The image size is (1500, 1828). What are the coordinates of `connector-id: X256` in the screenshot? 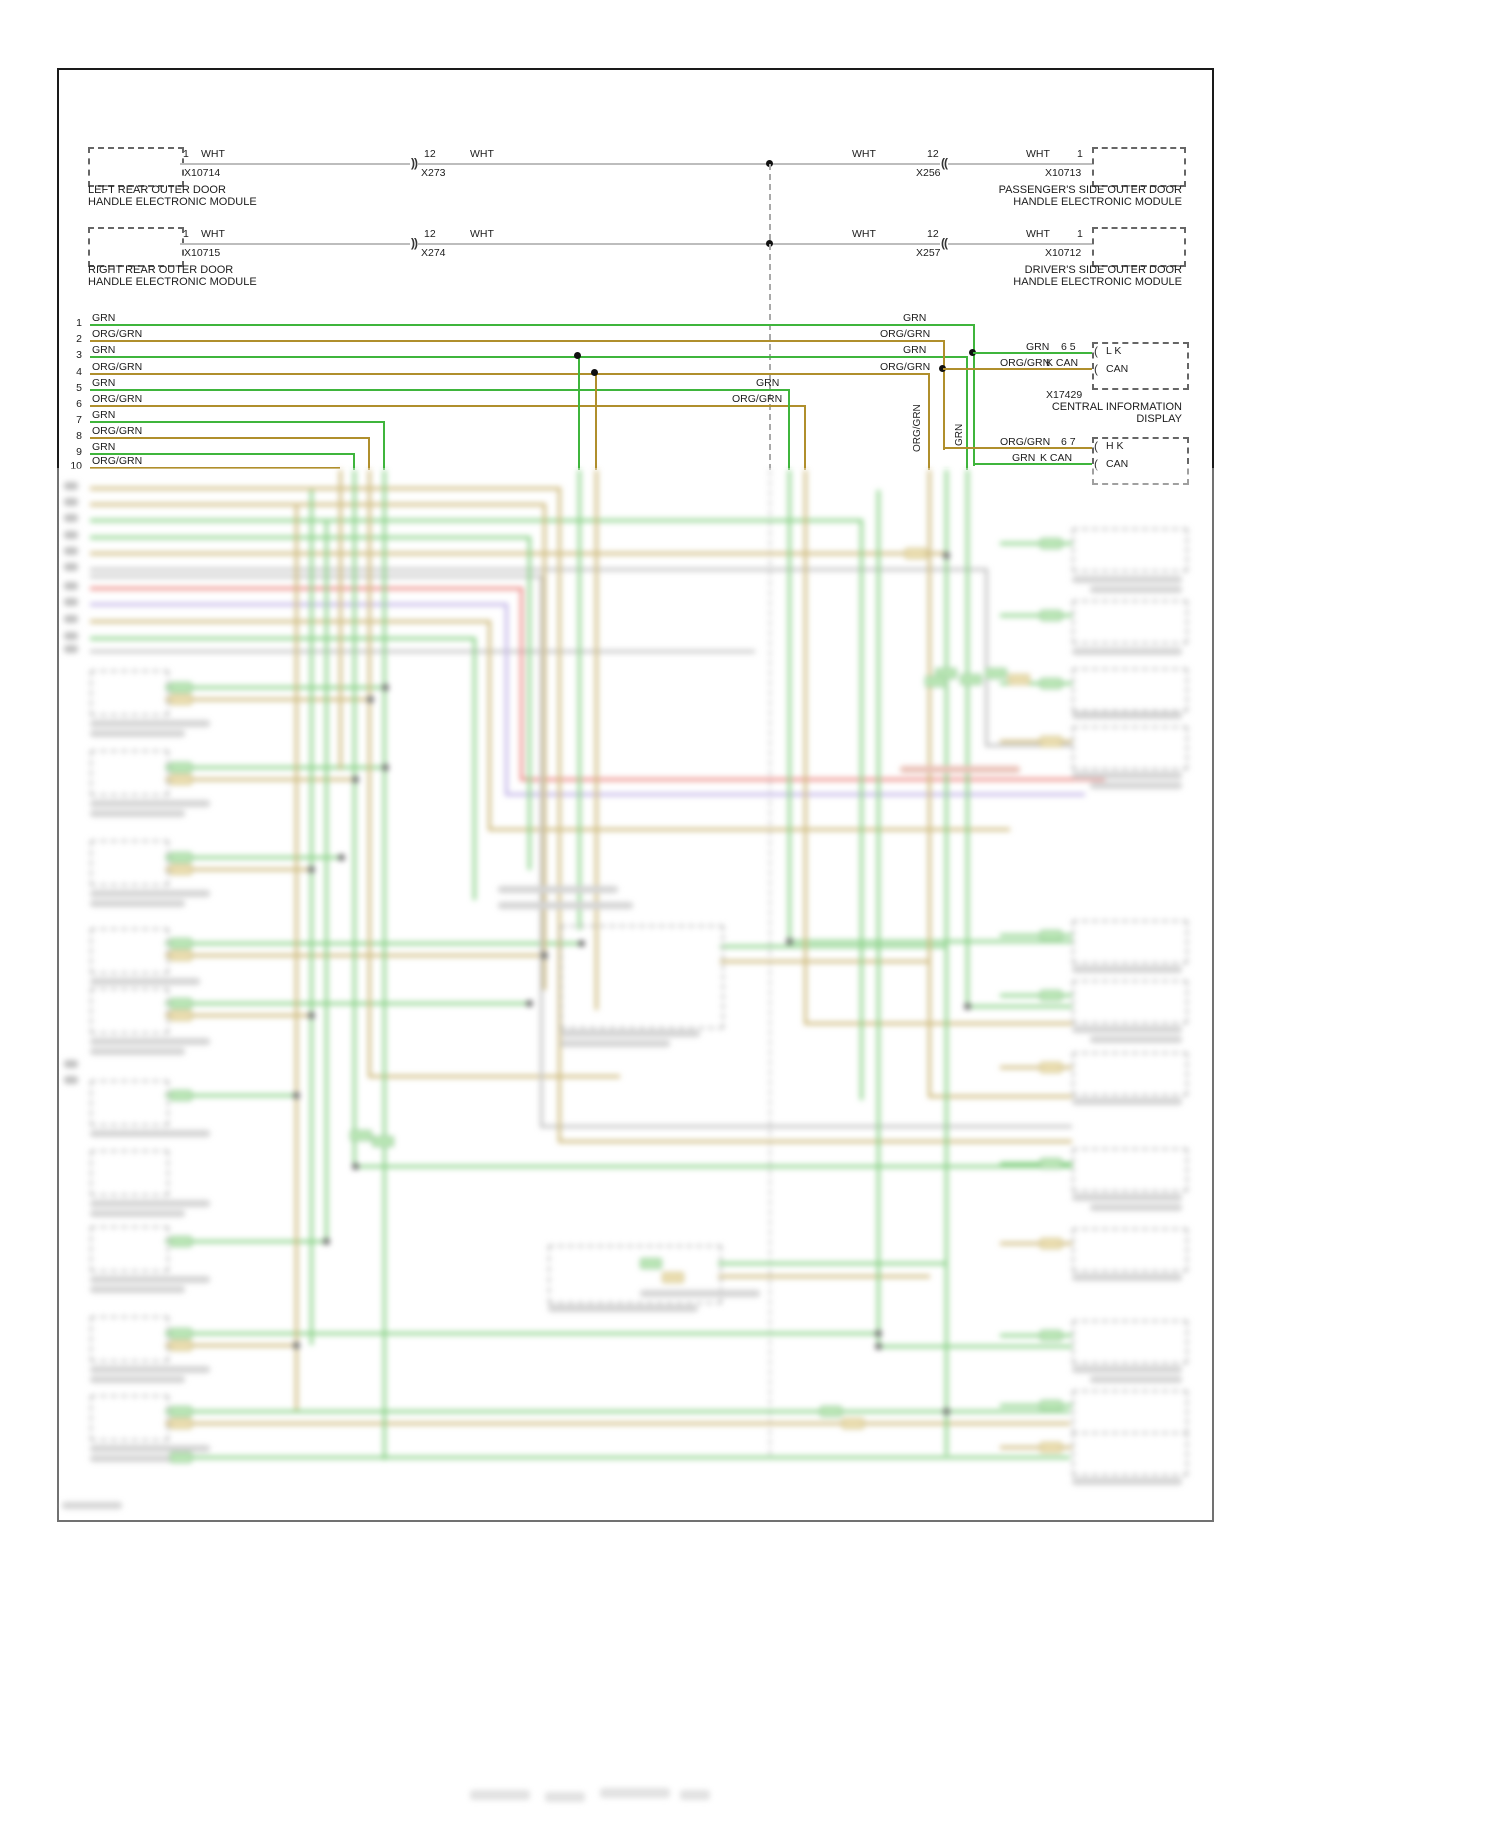 It's located at (928, 173).